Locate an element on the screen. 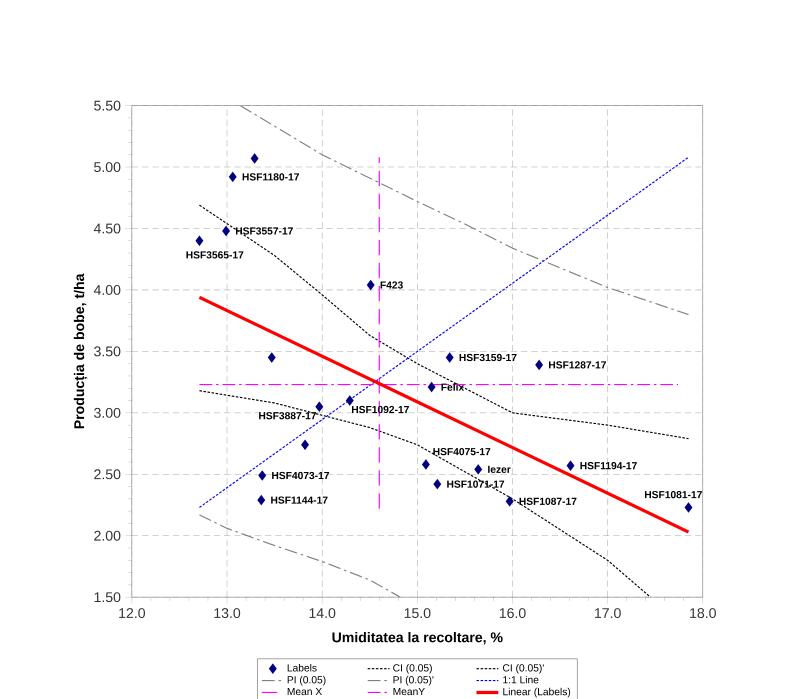 This screenshot has height=699, width=802. y-tick-label: 3.50 is located at coordinates (107, 351).